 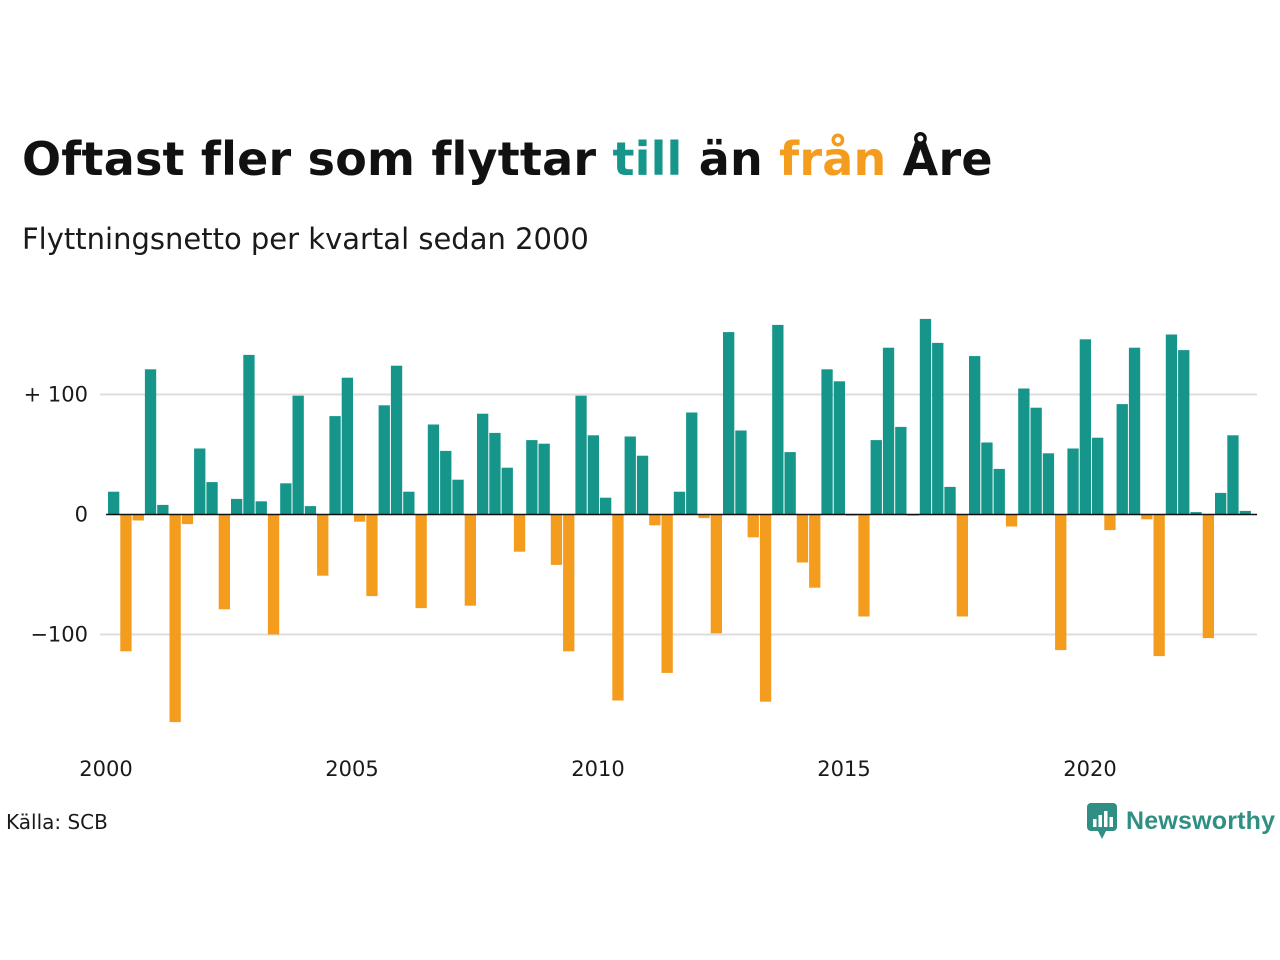 I want to click on y-tick-label: + 100, so click(x=56, y=395).